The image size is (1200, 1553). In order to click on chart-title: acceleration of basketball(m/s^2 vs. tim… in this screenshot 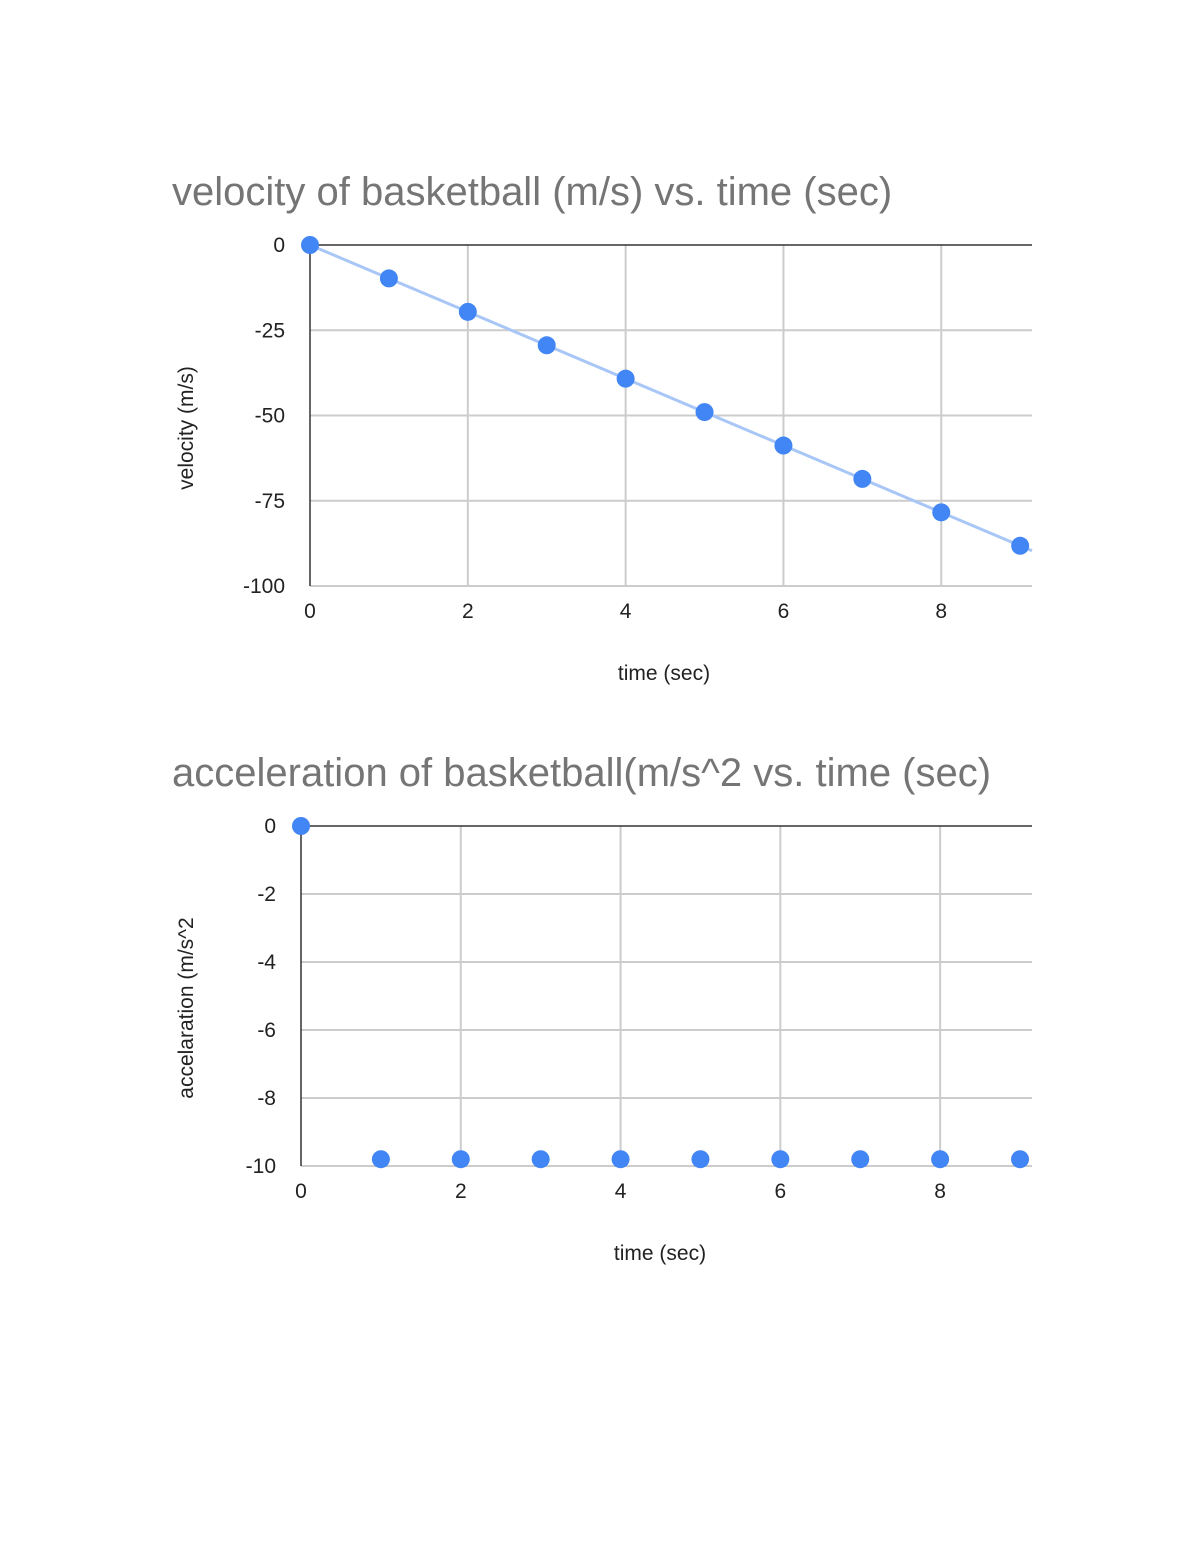, I will do `click(581, 773)`.